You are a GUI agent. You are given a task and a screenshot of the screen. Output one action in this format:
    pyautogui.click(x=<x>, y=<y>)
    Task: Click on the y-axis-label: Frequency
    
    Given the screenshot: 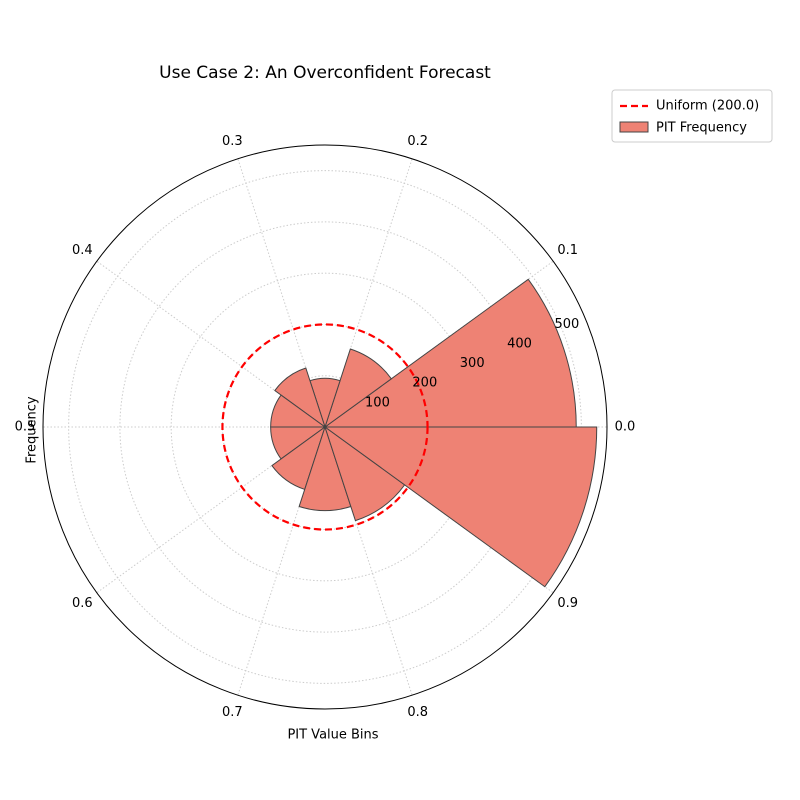 What is the action you would take?
    pyautogui.click(x=32, y=429)
    